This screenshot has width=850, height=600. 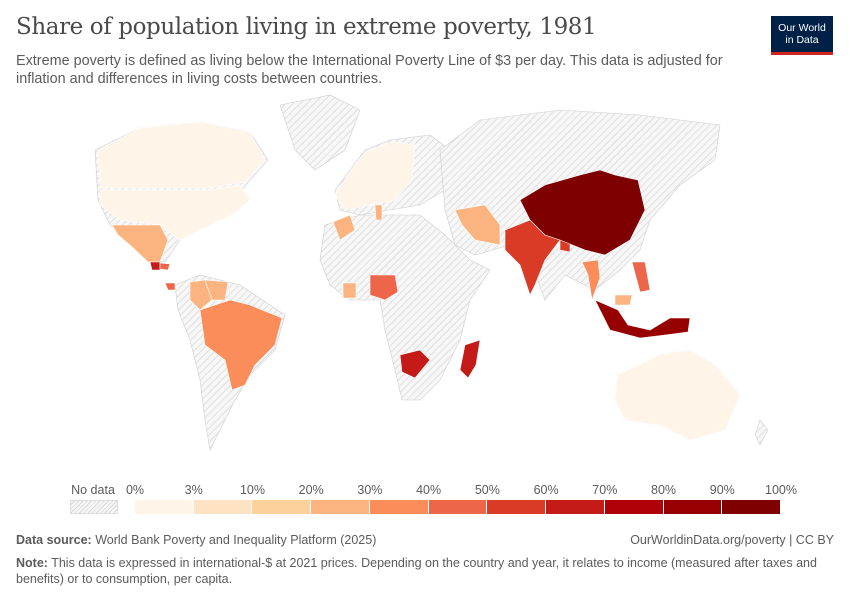 What do you see at coordinates (722, 490) in the screenshot?
I see `legend-tick-label: 90%` at bounding box center [722, 490].